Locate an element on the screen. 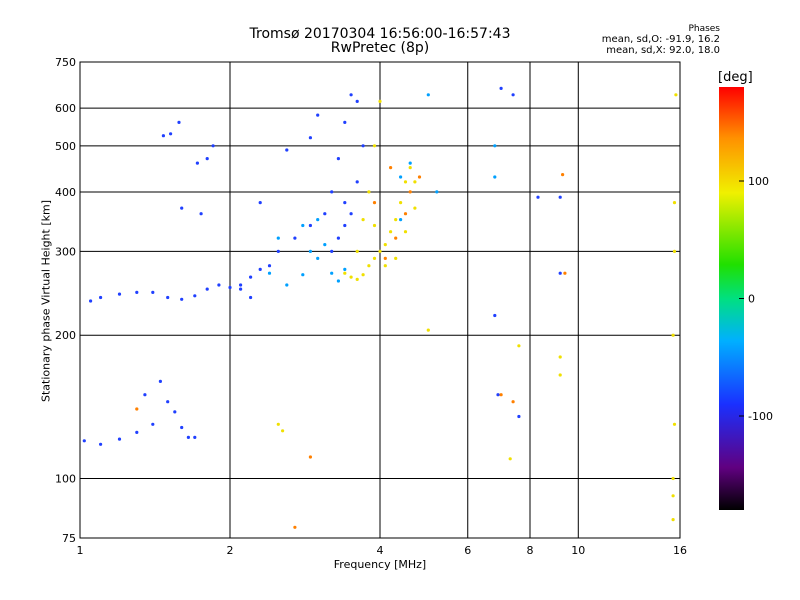  colorbar-tick-label: -100 is located at coordinates (760, 416).